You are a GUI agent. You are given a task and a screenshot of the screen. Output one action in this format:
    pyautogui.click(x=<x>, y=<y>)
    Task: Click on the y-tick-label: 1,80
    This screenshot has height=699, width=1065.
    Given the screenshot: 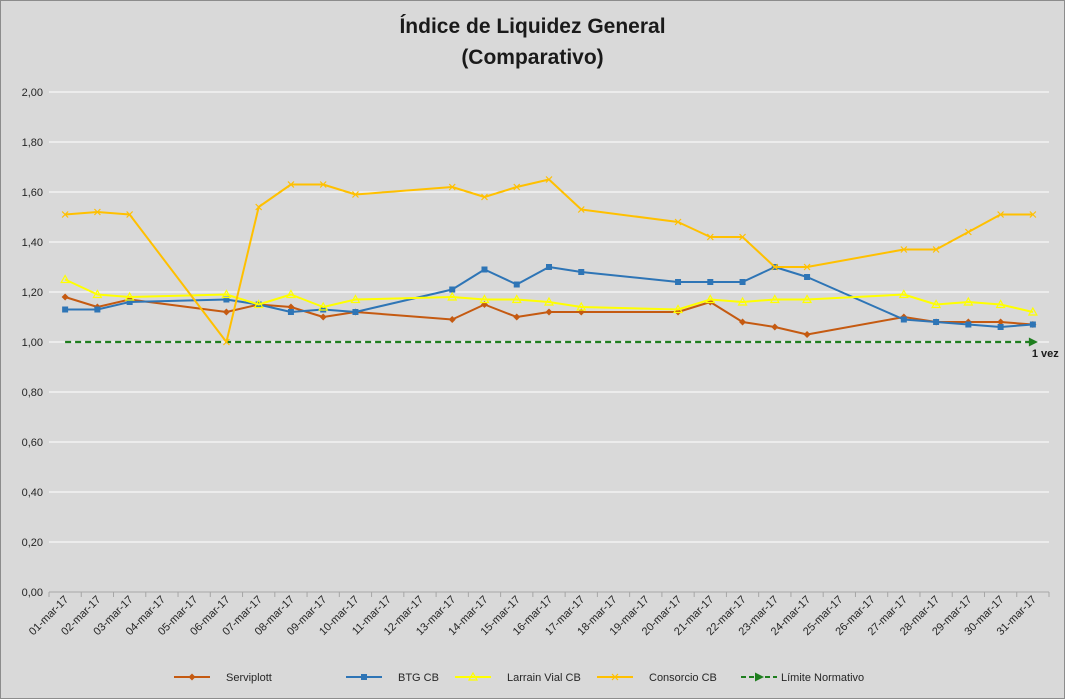 What is the action you would take?
    pyautogui.click(x=32, y=143)
    